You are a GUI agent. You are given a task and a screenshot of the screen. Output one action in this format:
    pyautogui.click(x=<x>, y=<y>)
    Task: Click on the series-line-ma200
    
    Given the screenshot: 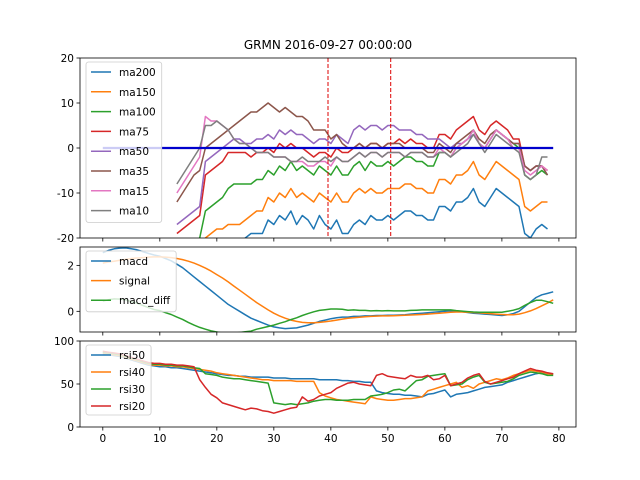 What is the action you would take?
    pyautogui.click(x=396, y=212)
    